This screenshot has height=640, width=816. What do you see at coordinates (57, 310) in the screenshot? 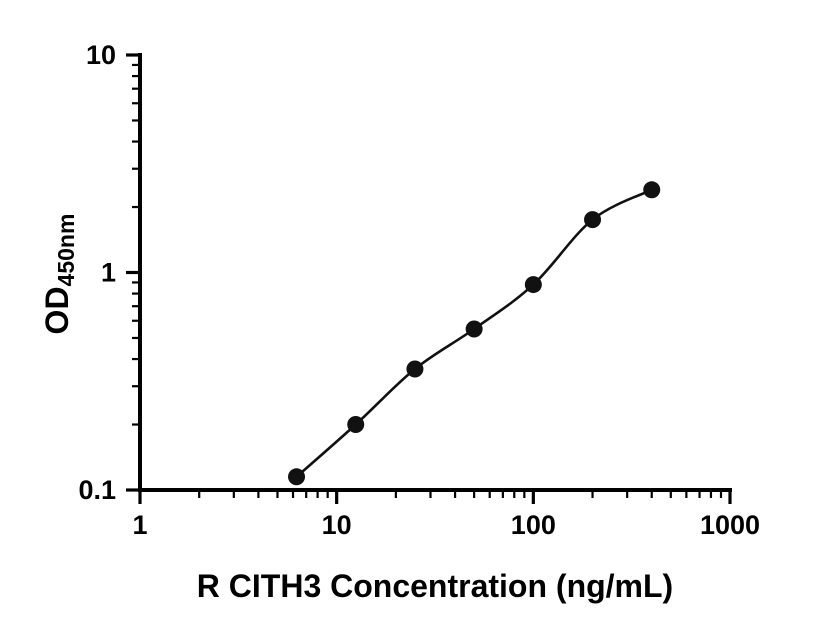
I see `y-axis-title-main: OD` at bounding box center [57, 310].